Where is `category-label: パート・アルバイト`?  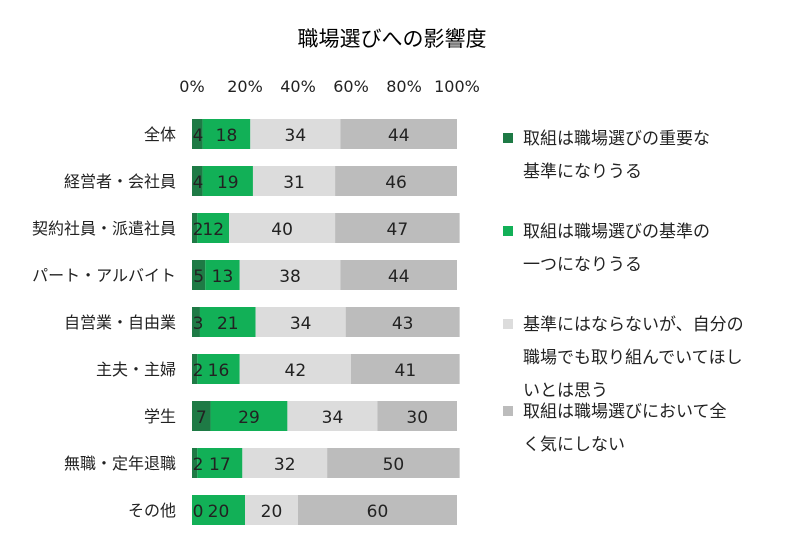 category-label: パート・アルバイト is located at coordinates (104, 275).